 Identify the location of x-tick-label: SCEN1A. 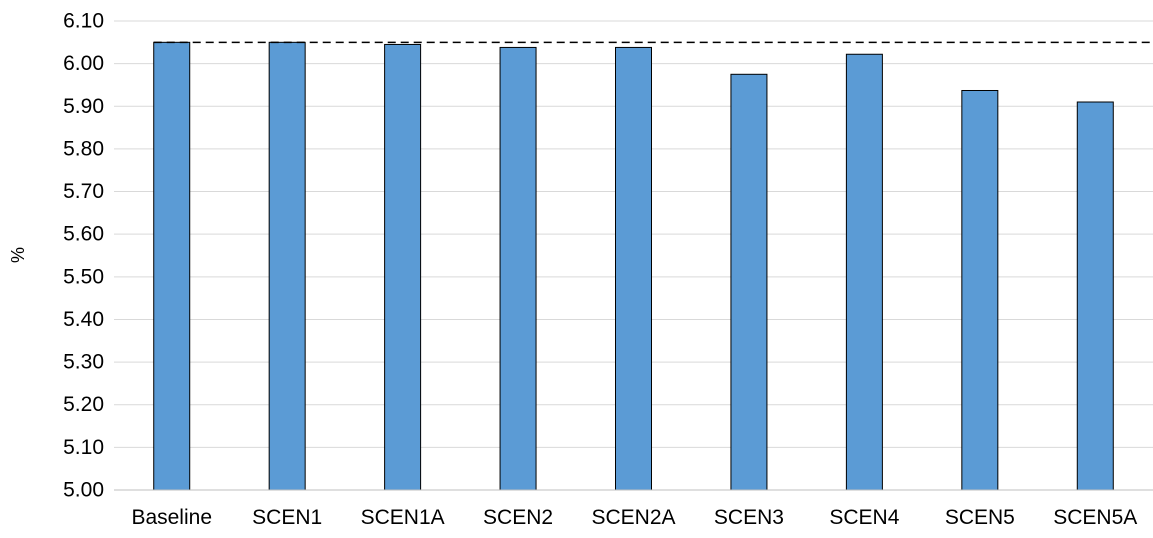
(403, 517).